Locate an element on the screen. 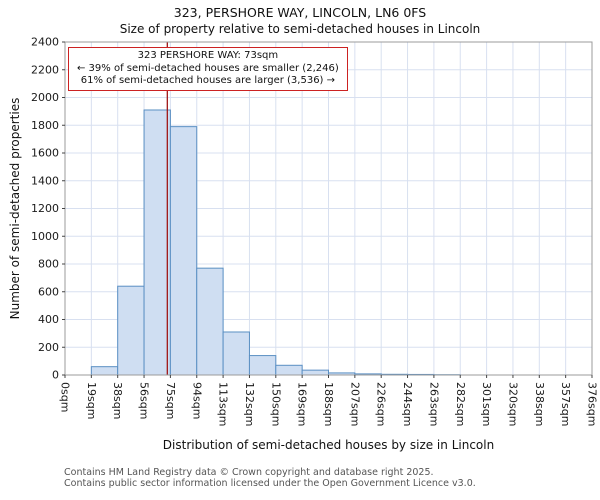 Image resolution: width=600 pixels, height=500 pixels. x-tick-label: 301sqm is located at coordinates (486, 404).